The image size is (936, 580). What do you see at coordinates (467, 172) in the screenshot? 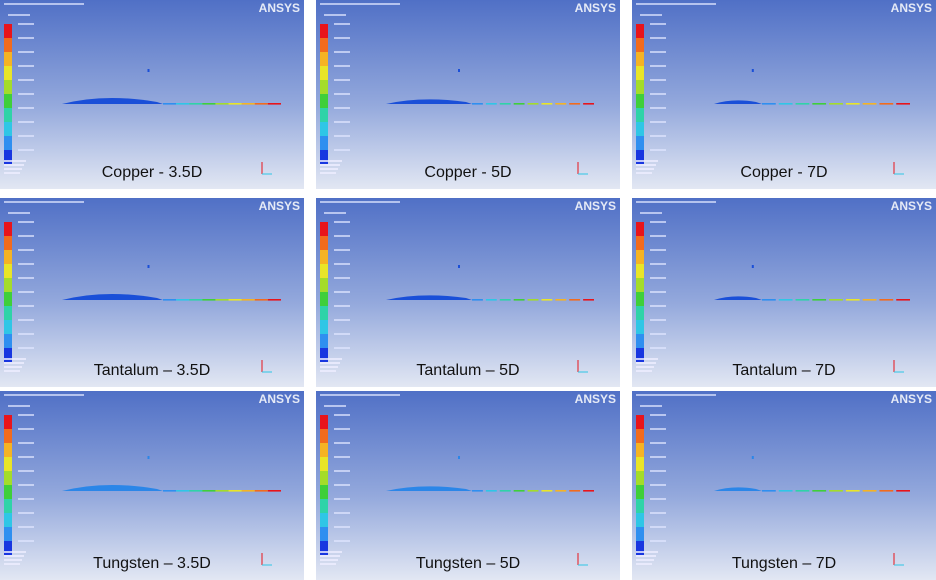
I see `panel-caption: Copper - 5D` at bounding box center [467, 172].